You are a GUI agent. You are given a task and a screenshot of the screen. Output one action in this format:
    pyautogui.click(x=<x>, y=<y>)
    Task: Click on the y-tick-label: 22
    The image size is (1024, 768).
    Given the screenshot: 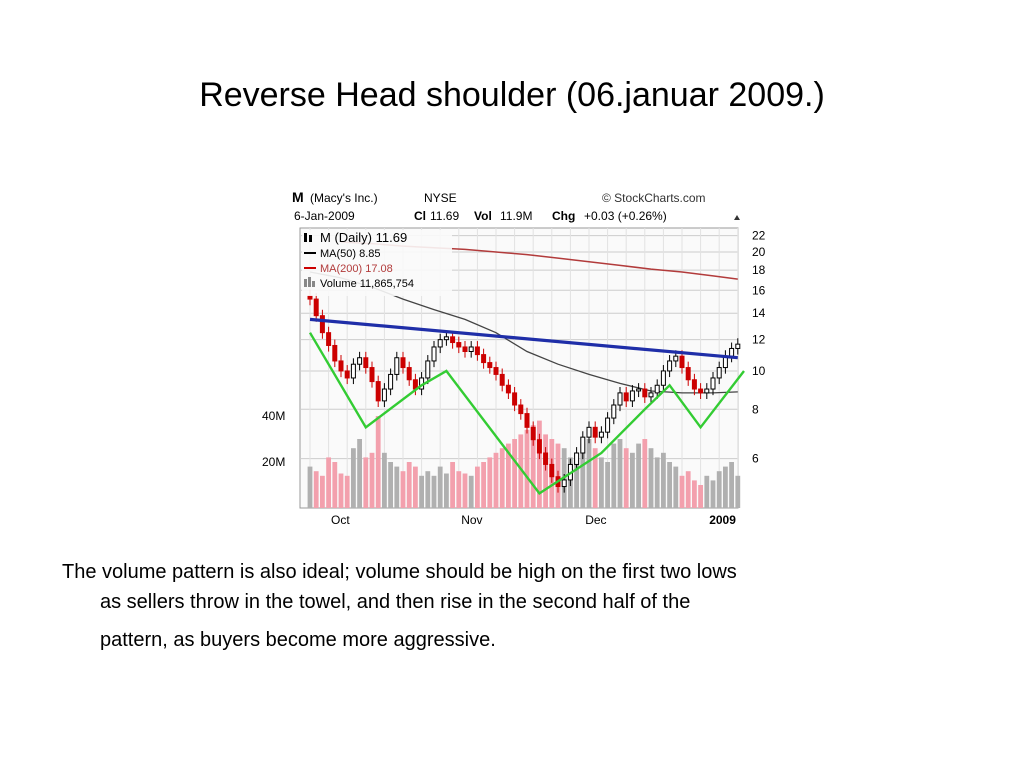 What is the action you would take?
    pyautogui.click(x=759, y=236)
    